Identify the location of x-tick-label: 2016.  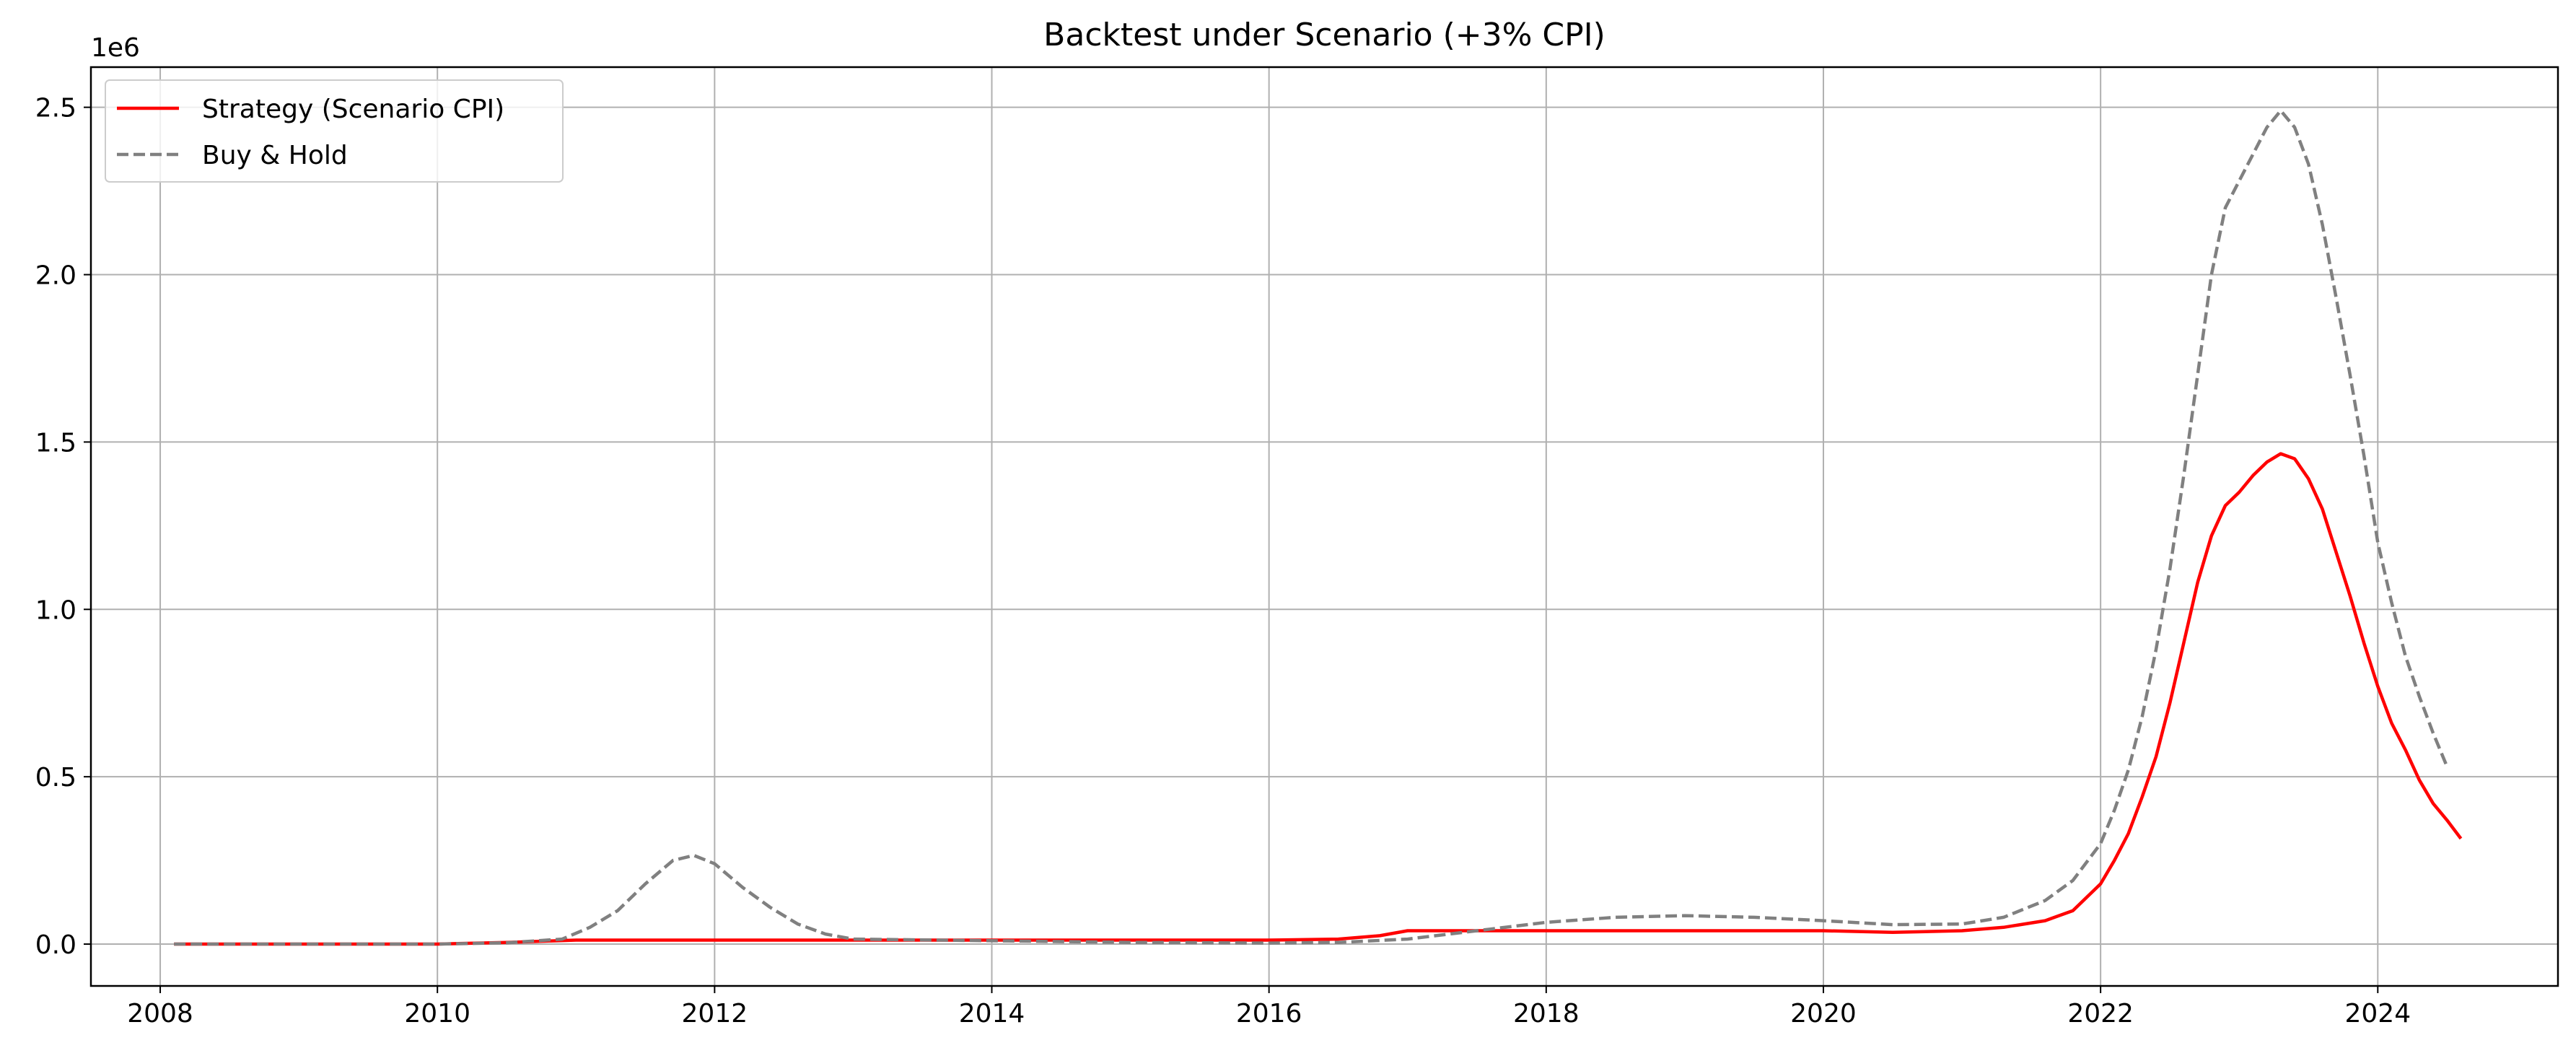
(1269, 1014).